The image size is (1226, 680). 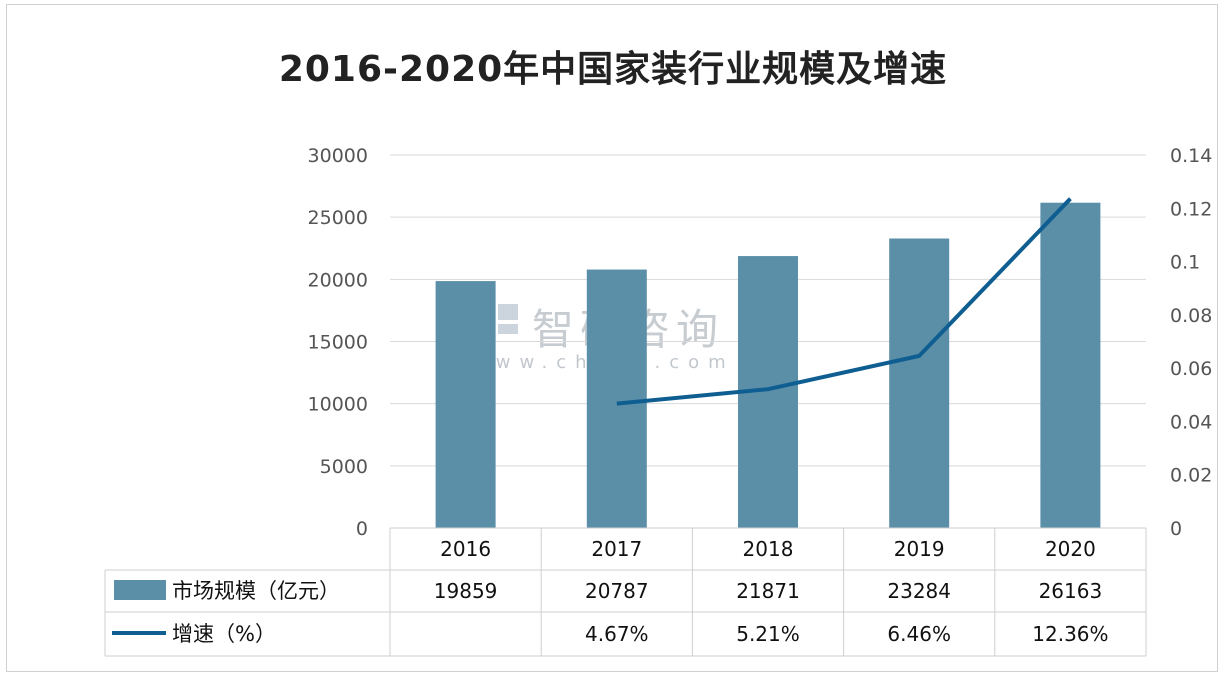 I want to click on y-left-tick-label: 5000, so click(x=344, y=467).